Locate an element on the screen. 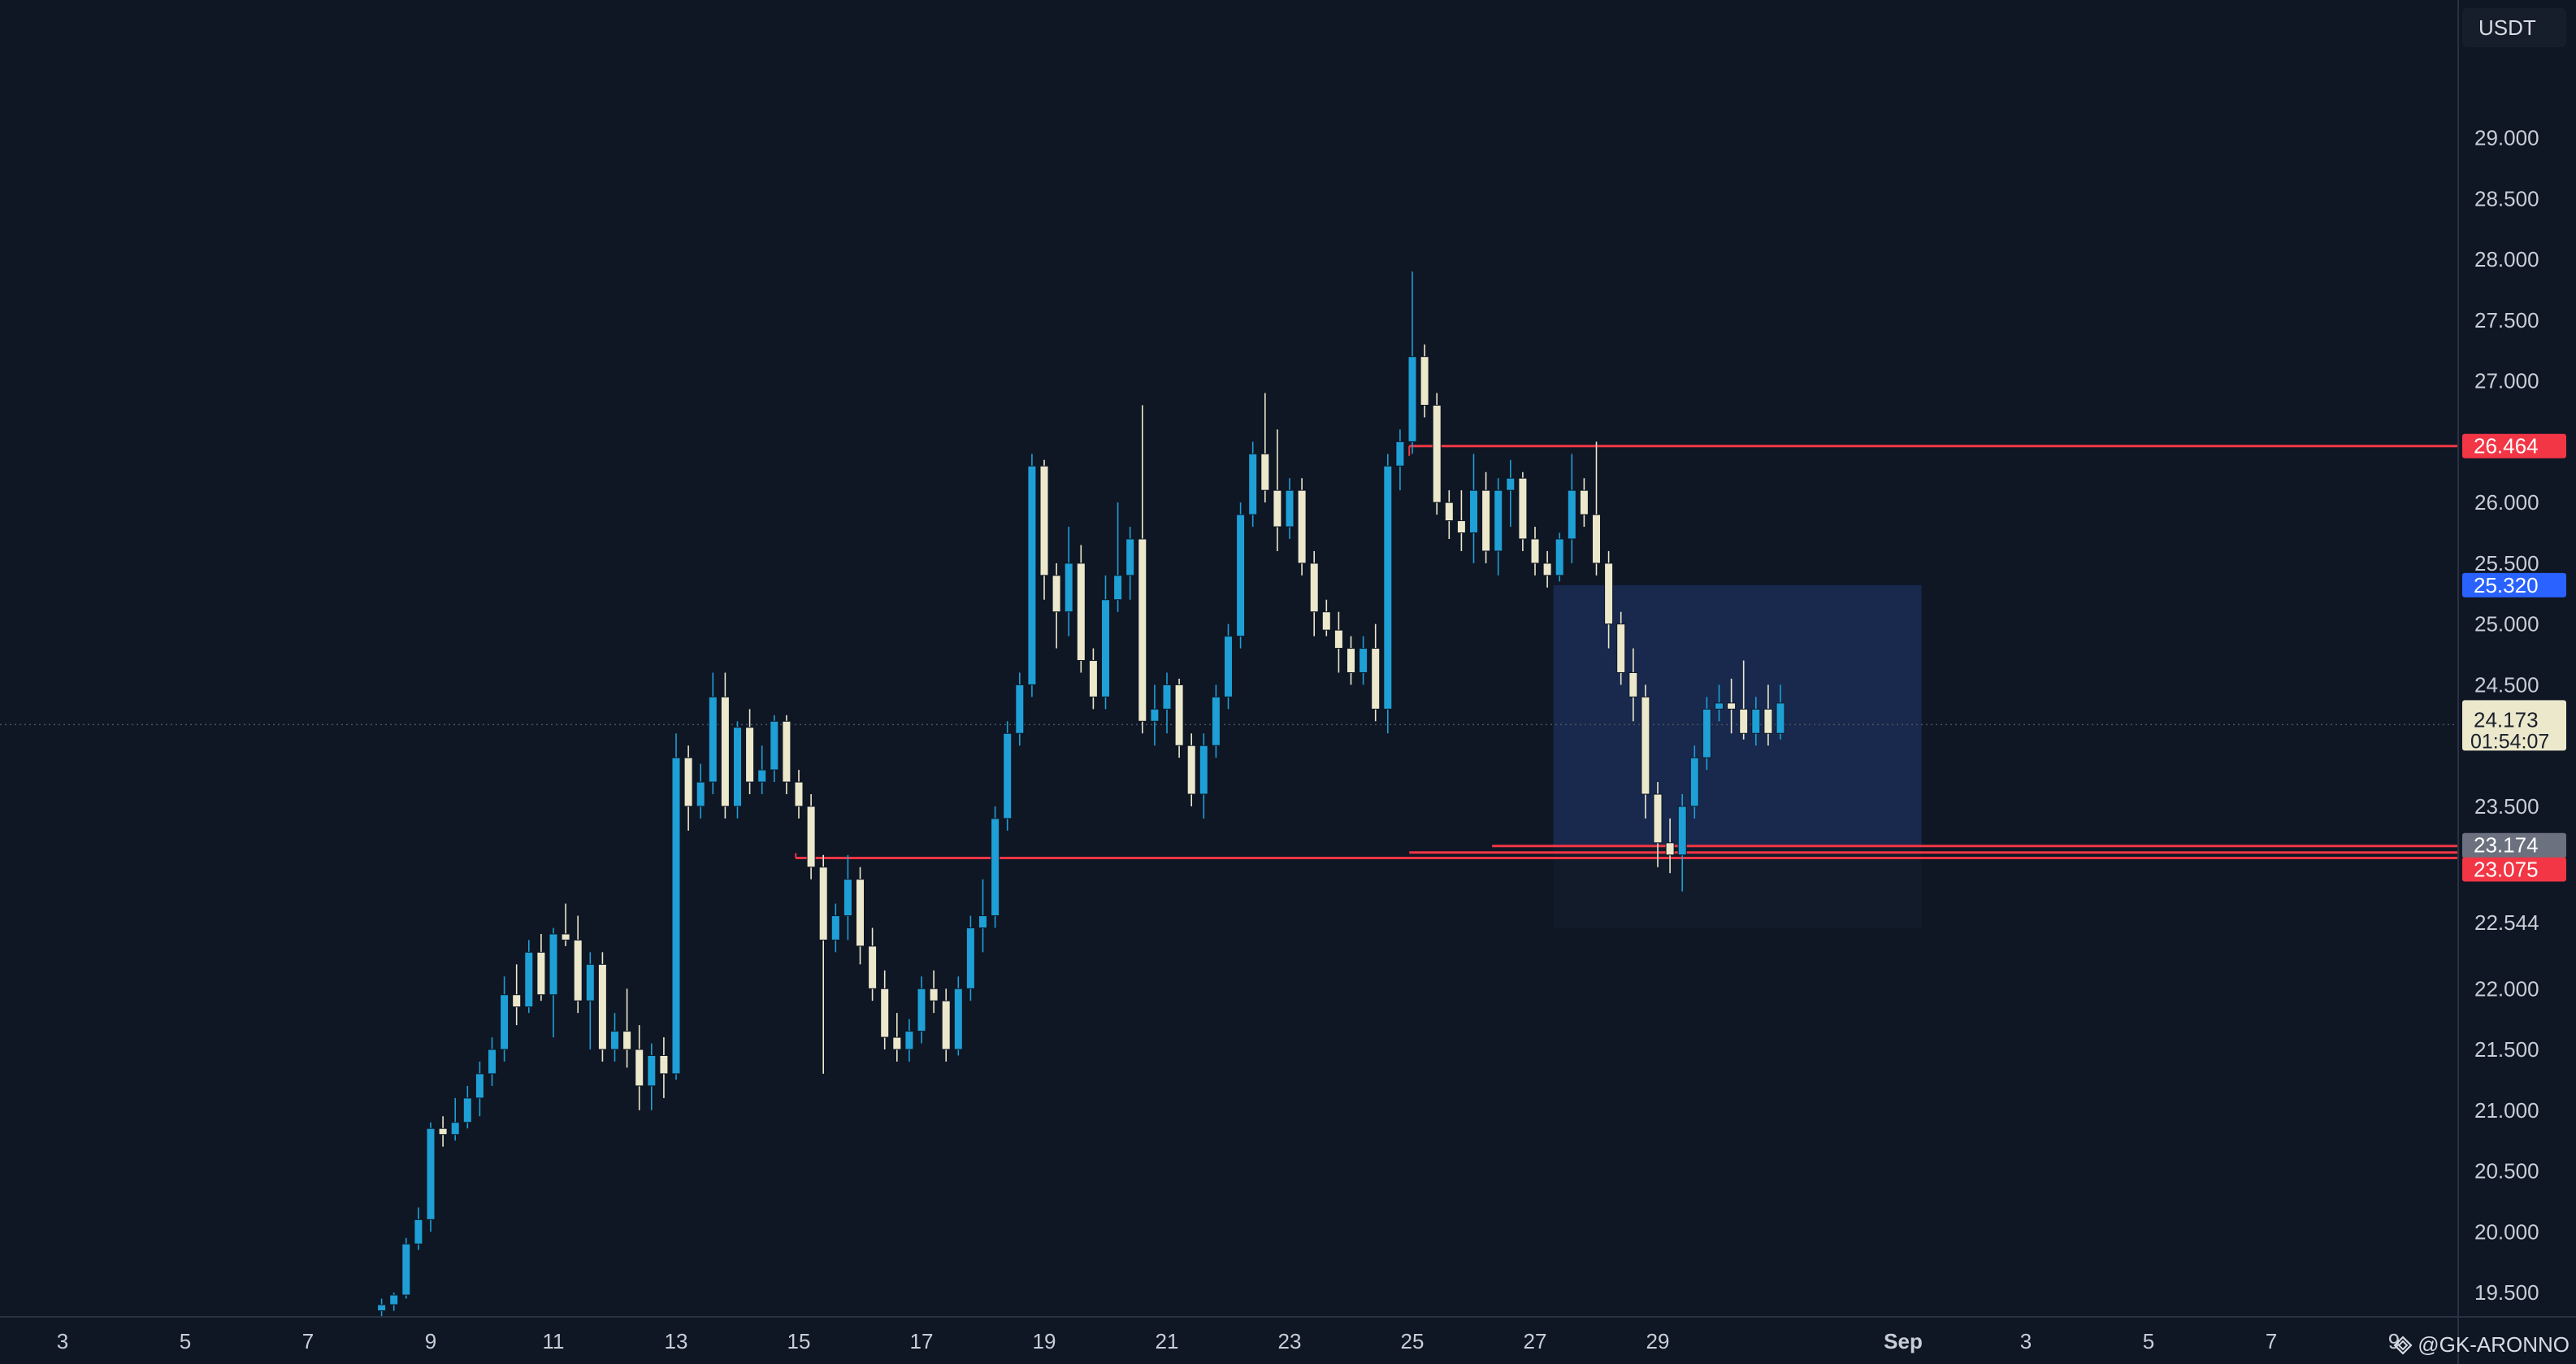 This screenshot has width=2576, height=1364. price-badge: 26.464 is located at coordinates (2514, 446).